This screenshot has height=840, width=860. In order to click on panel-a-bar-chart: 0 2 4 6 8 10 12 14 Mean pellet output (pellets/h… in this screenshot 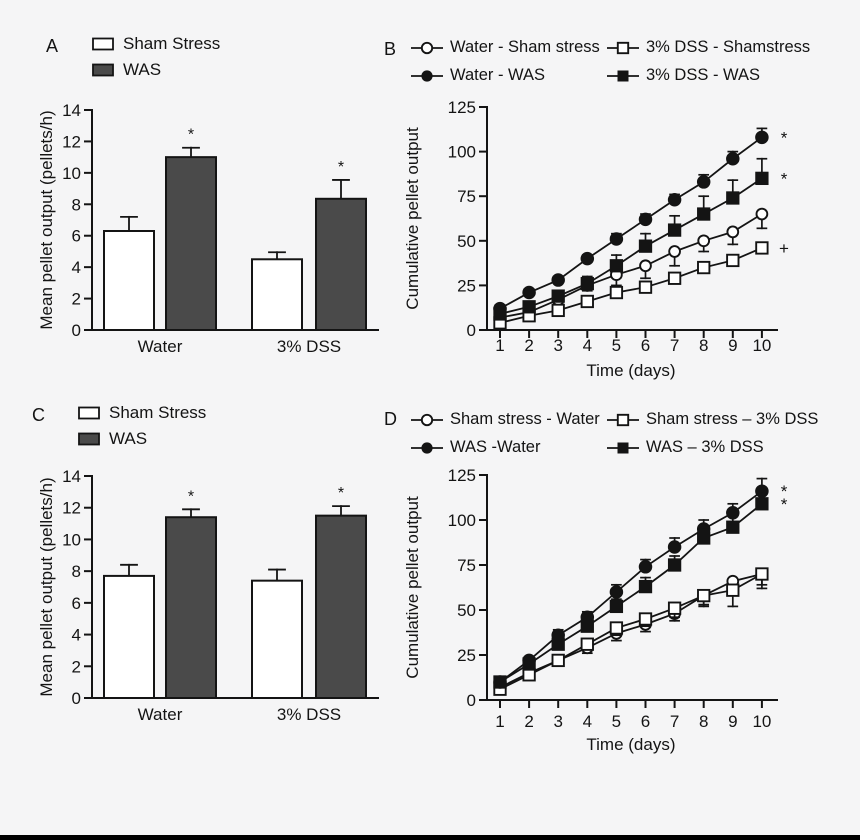, I will do `click(208, 228)`.